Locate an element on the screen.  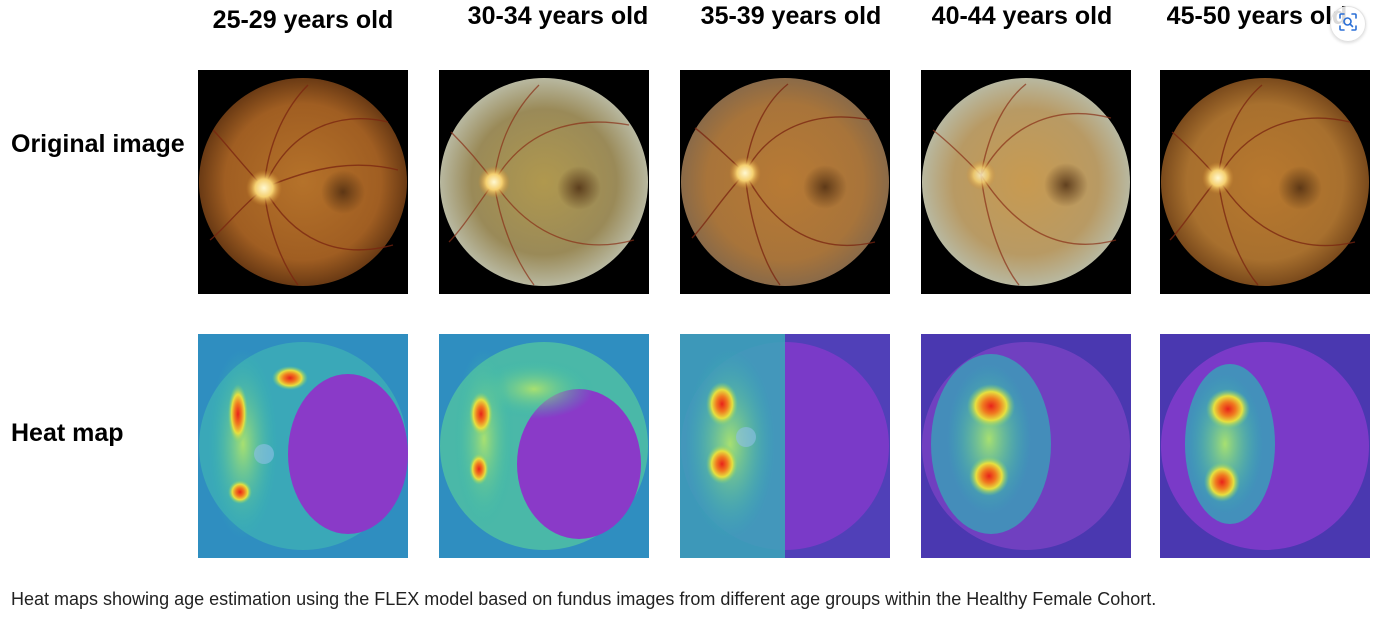
visual-lookup-button is located at coordinates (1348, 24).